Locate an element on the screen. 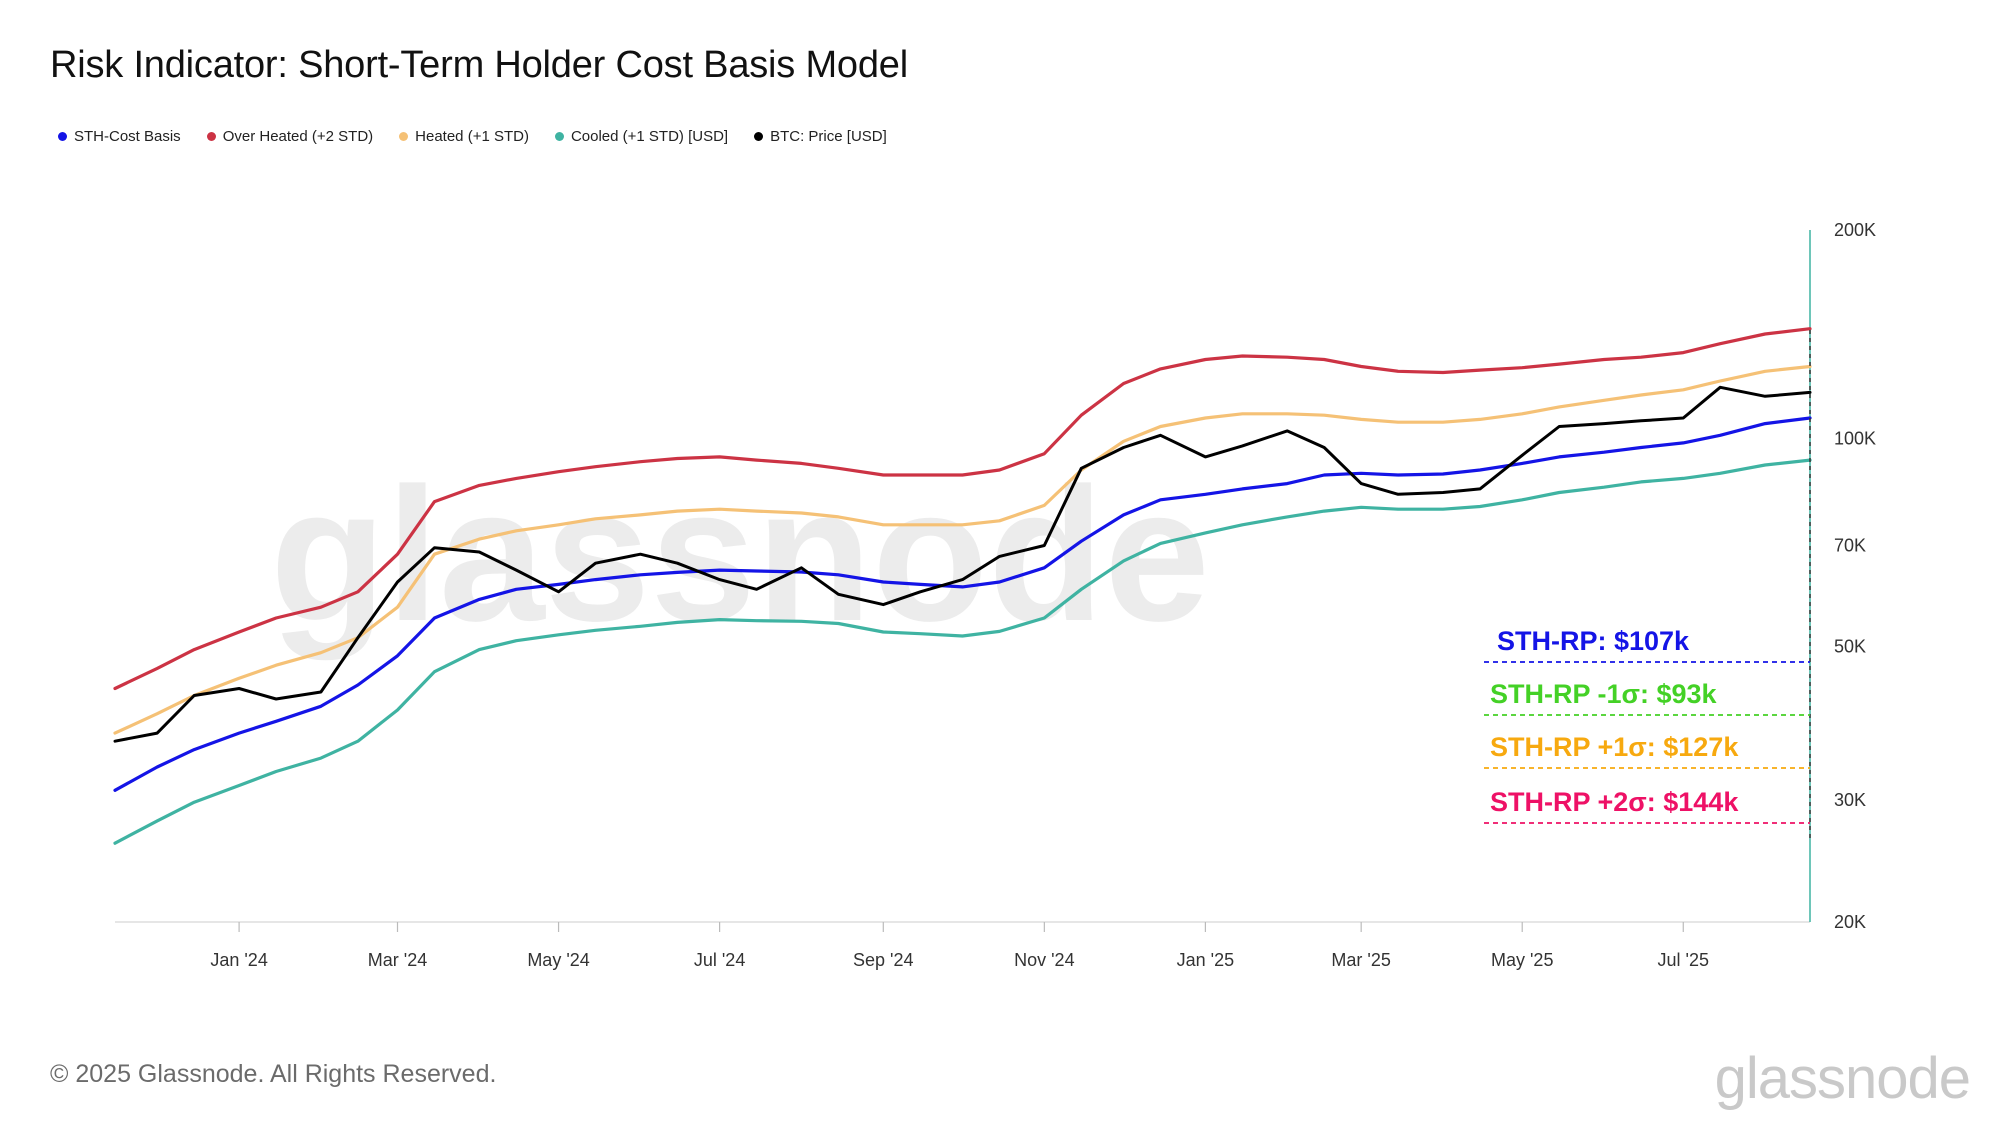  x-tick-label: Jul '24 is located at coordinates (719, 960).